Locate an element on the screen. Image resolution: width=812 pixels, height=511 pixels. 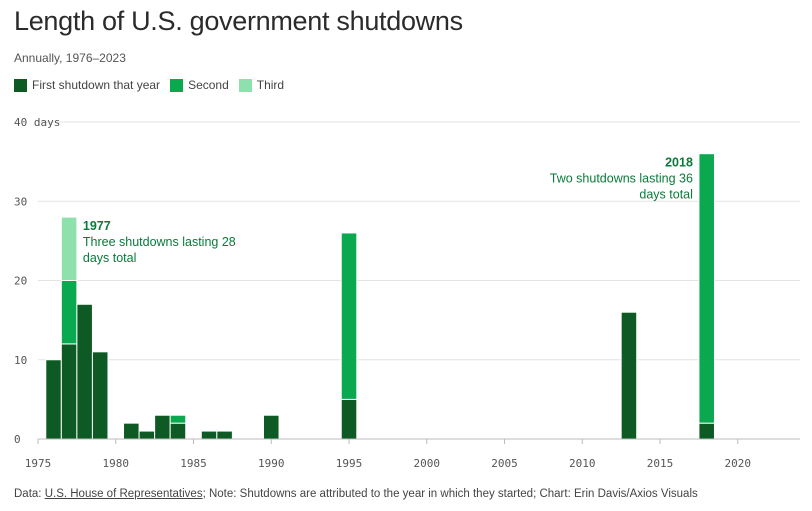
y-tick-label: 20 is located at coordinates (20, 281).